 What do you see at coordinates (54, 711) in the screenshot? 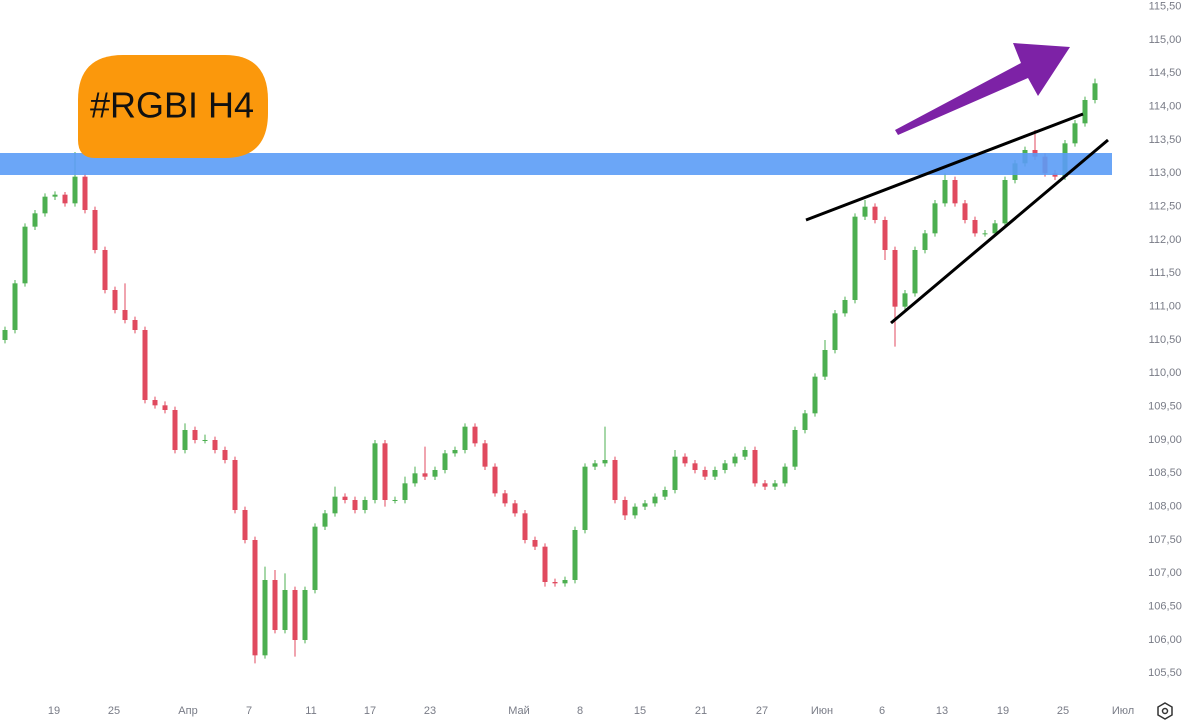
I see `x-tick-label: 19` at bounding box center [54, 711].